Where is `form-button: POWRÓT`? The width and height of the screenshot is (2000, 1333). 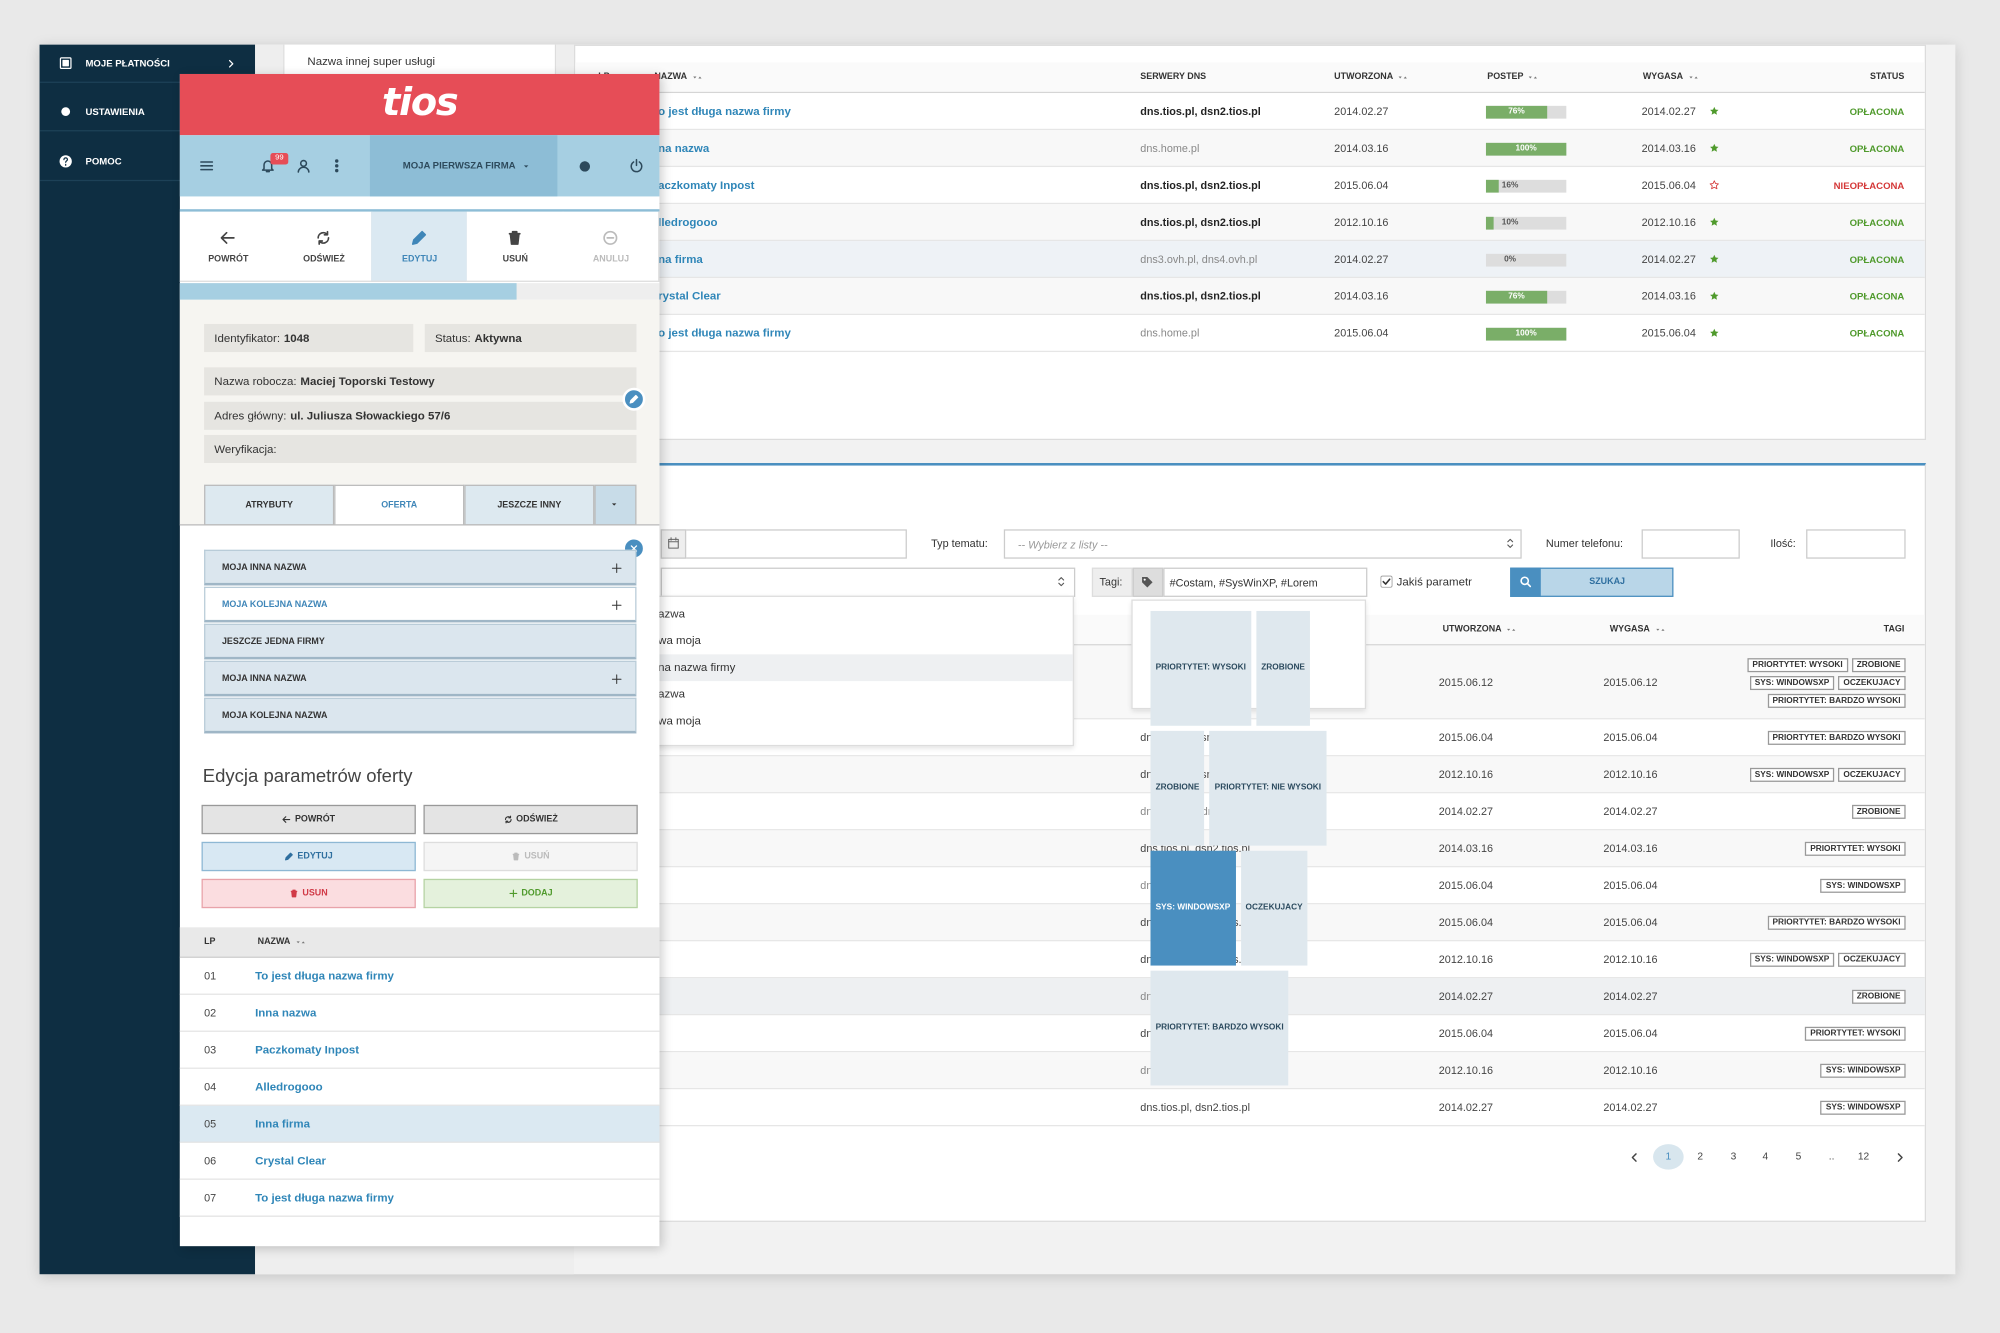
form-button: POWRÓT is located at coordinates (308, 819).